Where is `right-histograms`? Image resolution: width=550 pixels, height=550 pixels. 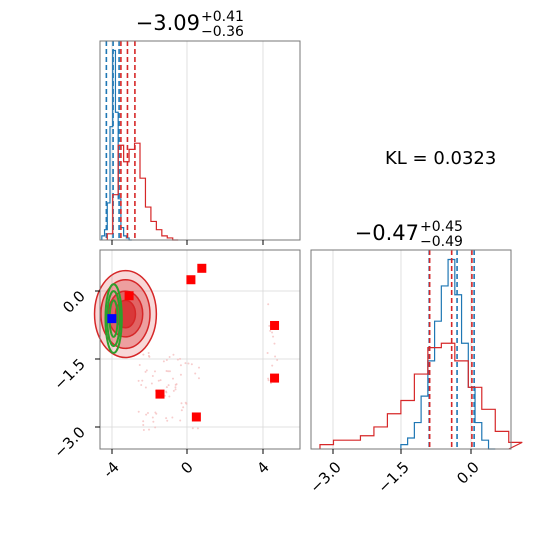
right-histograms is located at coordinates (421, 350).